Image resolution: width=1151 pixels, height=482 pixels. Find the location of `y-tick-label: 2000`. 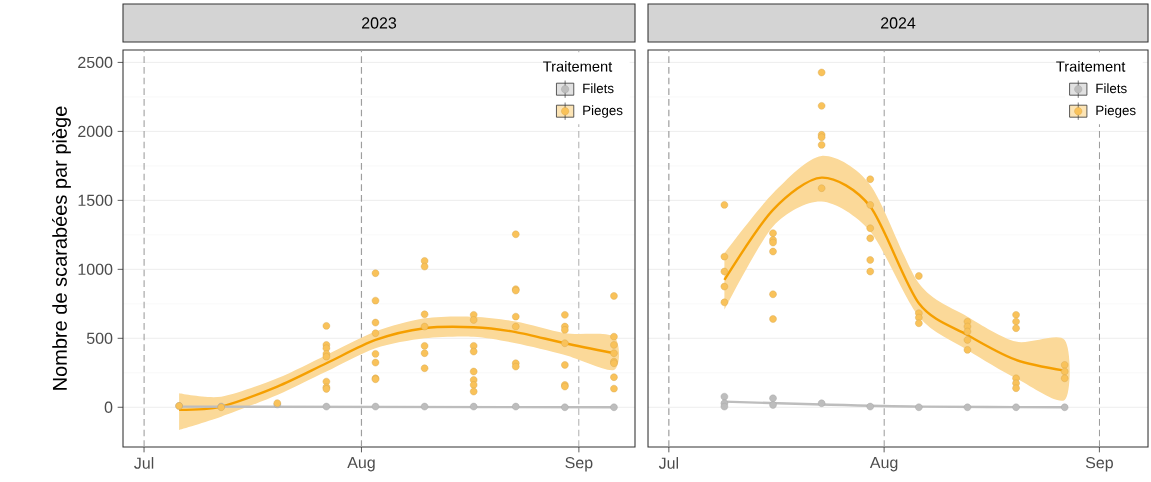

y-tick-label: 2000 is located at coordinates (95, 131).